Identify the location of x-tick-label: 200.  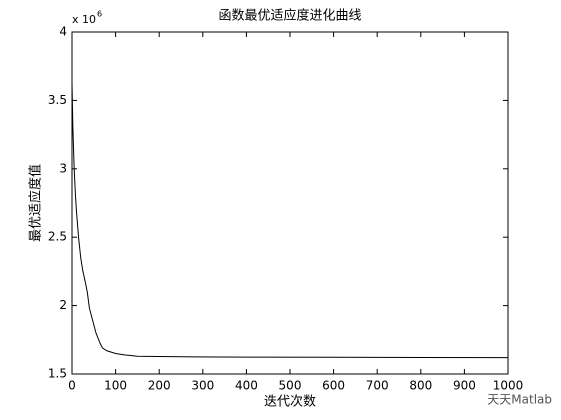
(159, 386).